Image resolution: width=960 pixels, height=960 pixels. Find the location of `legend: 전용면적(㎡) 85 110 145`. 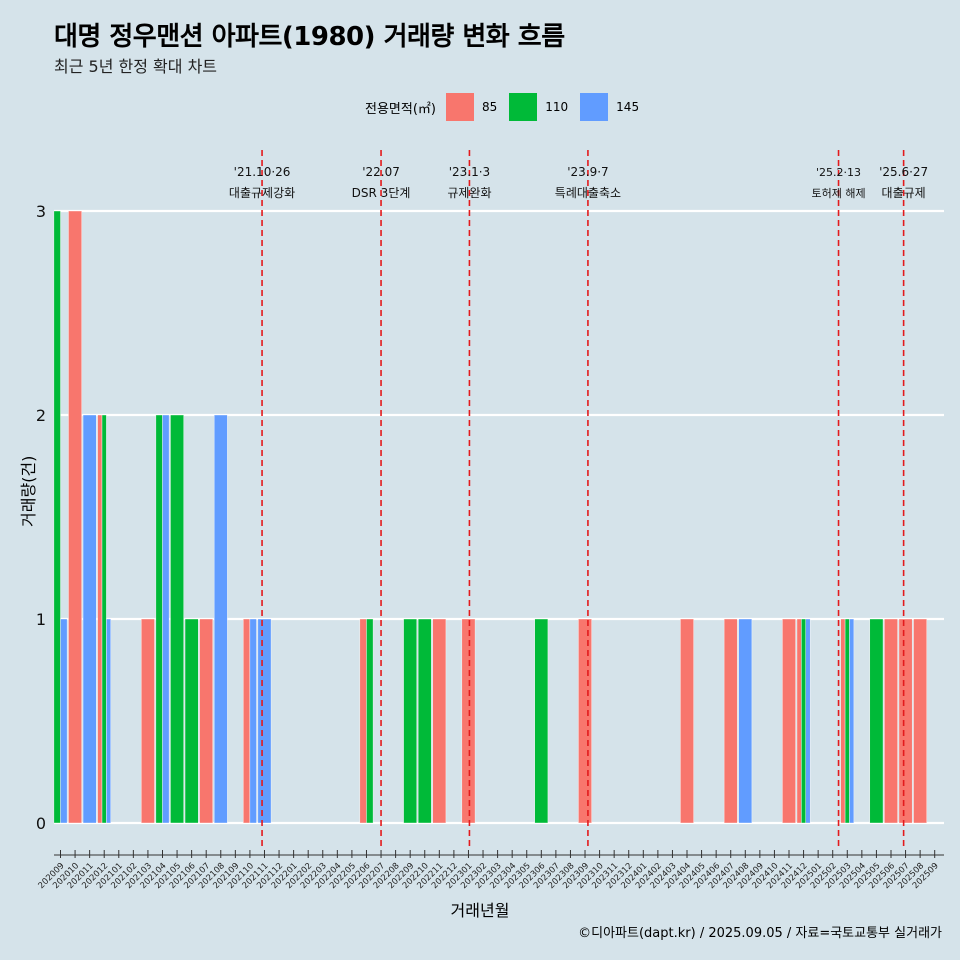

legend: 전용면적(㎡) 85 110 145 is located at coordinates (508, 107).